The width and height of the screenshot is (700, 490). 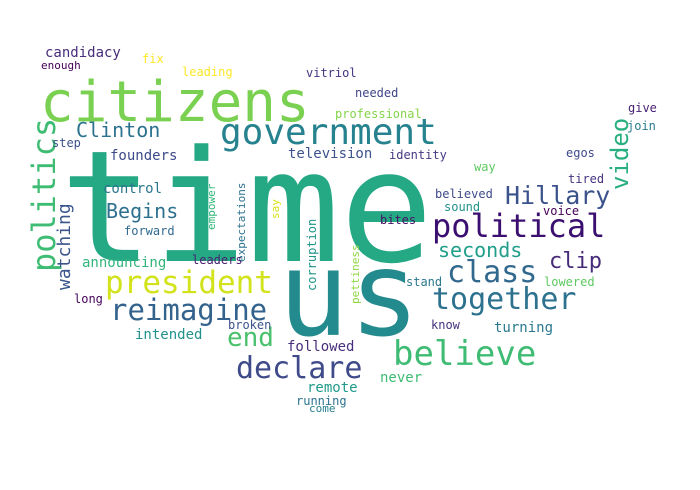 What do you see at coordinates (64, 246) in the screenshot?
I see `word-watching: watching` at bounding box center [64, 246].